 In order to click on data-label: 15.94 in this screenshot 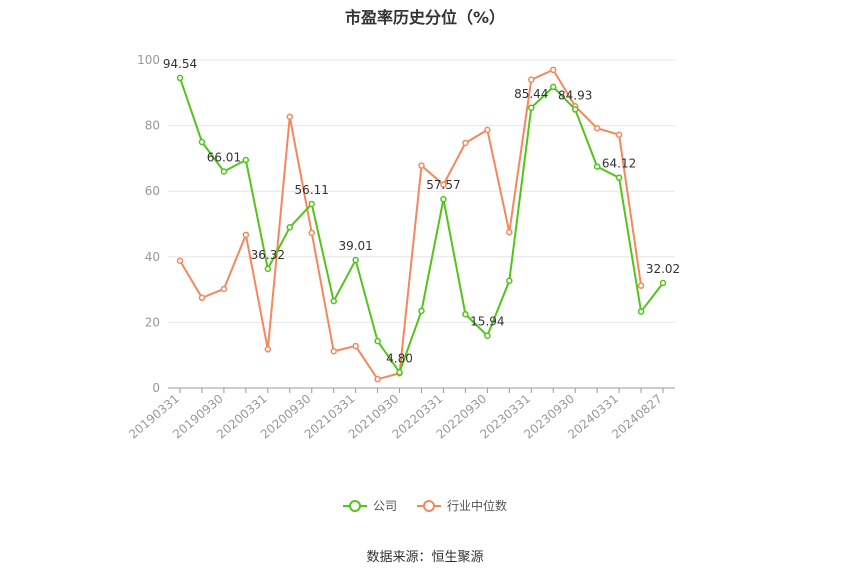, I will do `click(487, 322)`.